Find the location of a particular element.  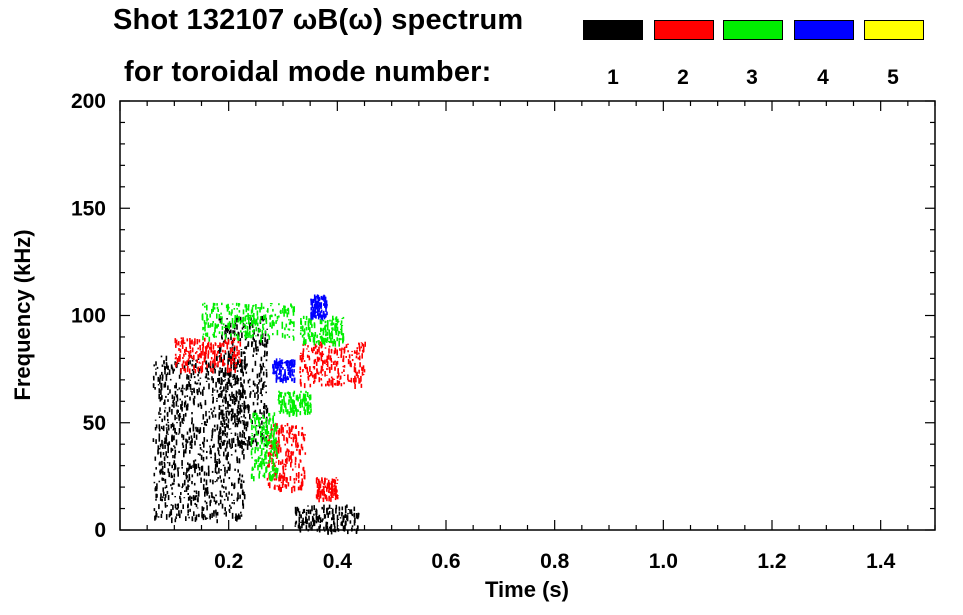

point-n=3-3-103 is located at coordinates (312, 324).